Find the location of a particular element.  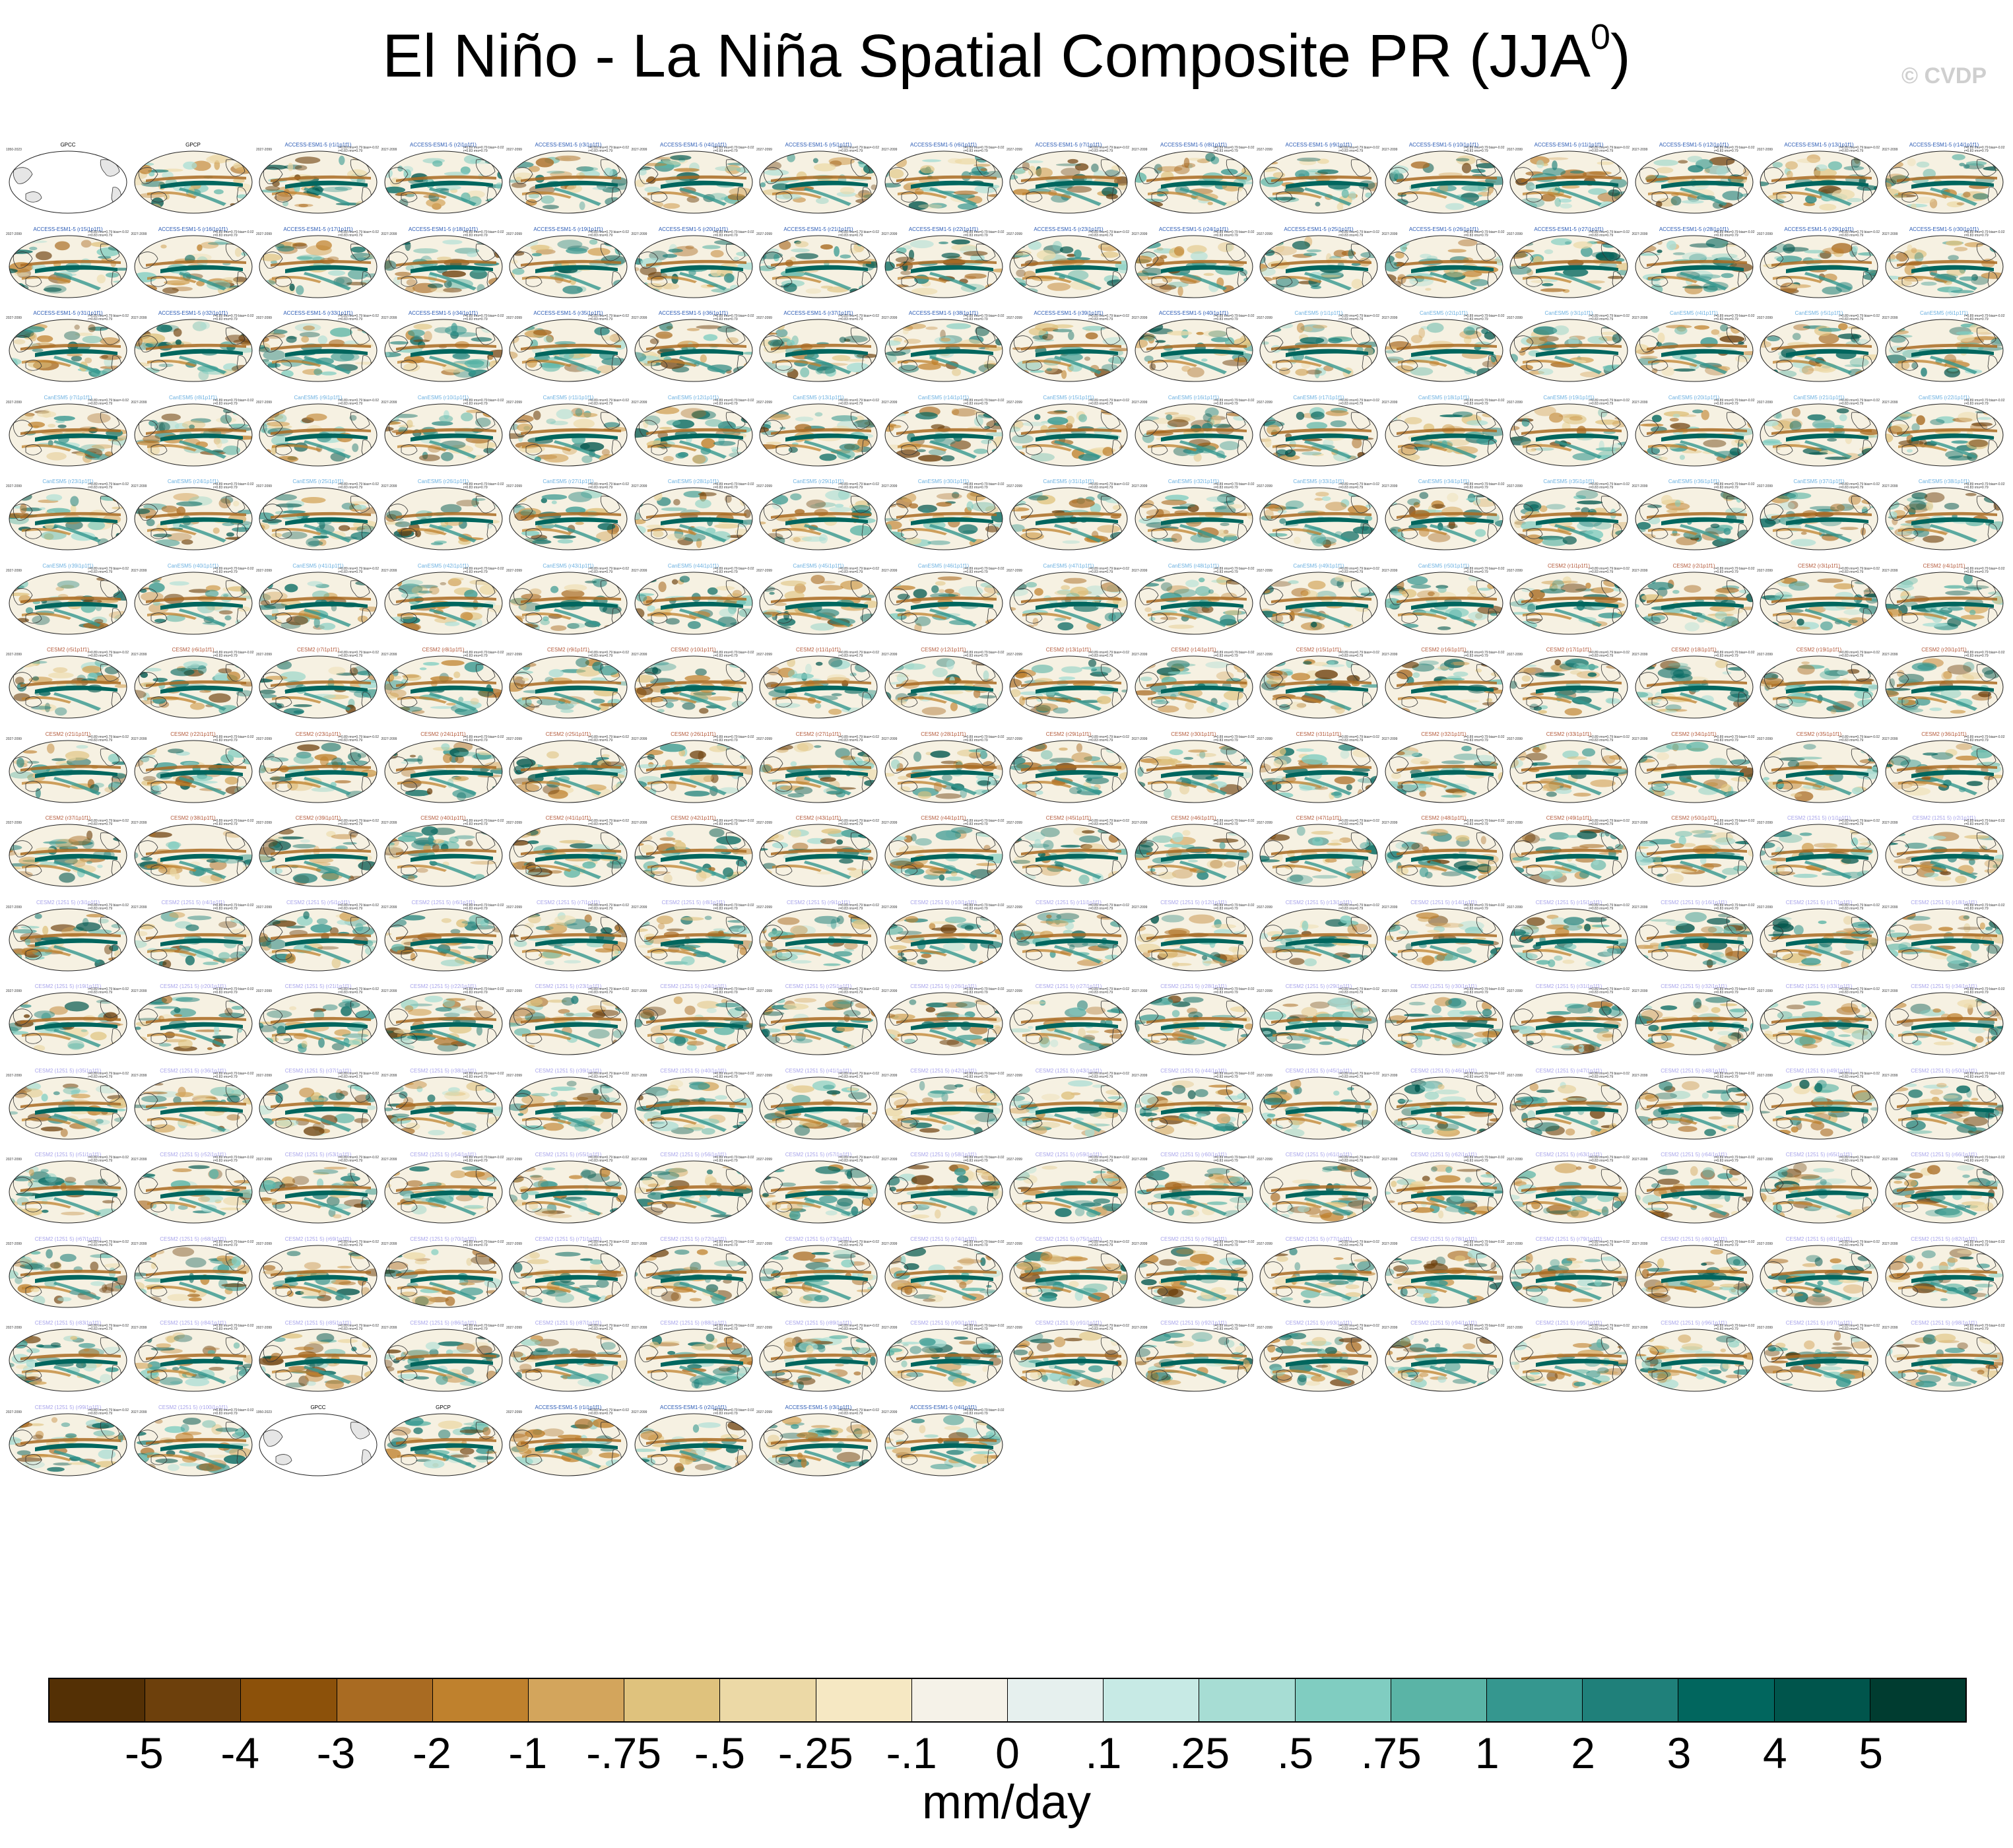

panel-title: CanESM5 (r33i1p1f1) is located at coordinates (1318, 481).